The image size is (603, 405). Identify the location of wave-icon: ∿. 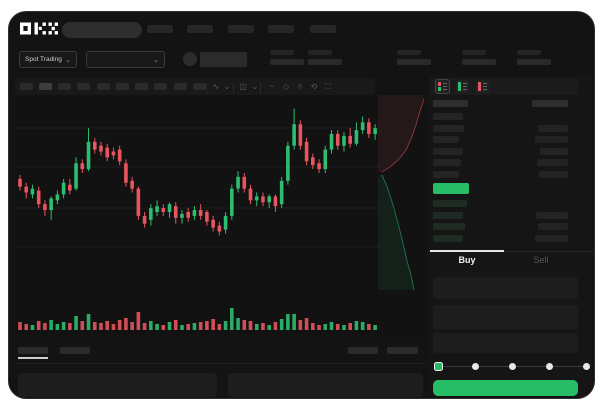
(216, 86).